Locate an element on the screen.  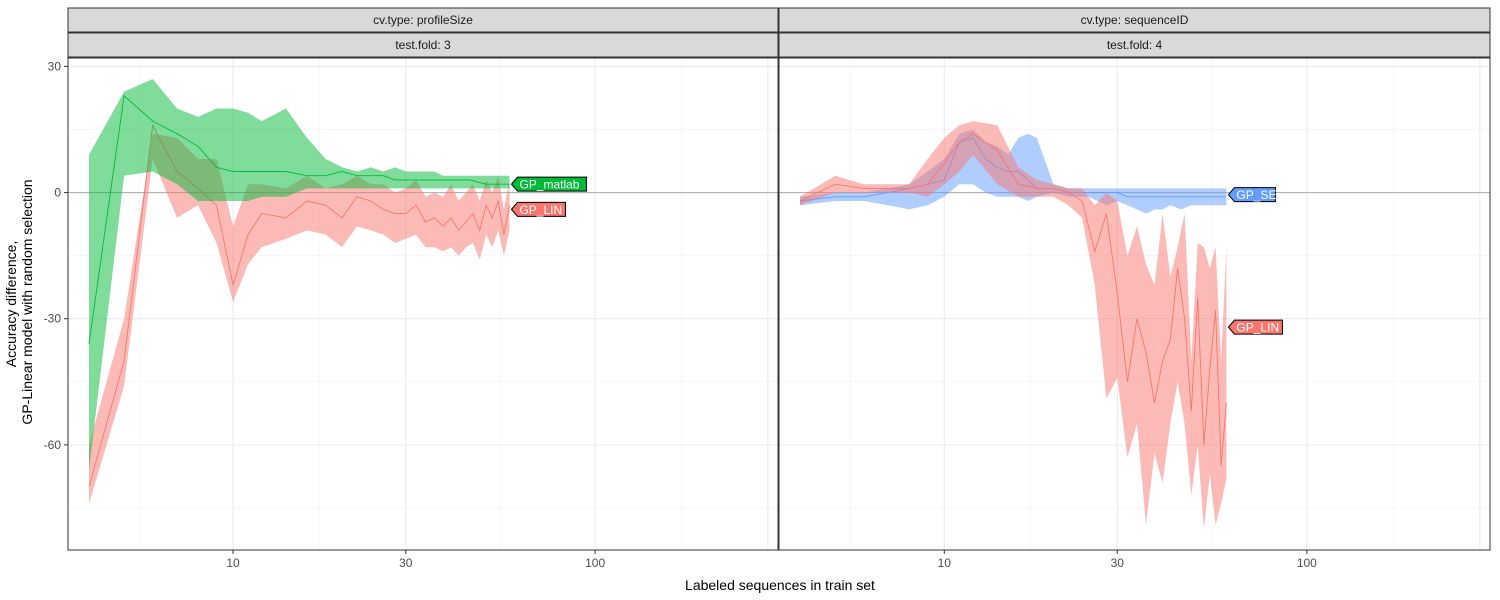
mean-line-gp-matlab is located at coordinates (299, 219).